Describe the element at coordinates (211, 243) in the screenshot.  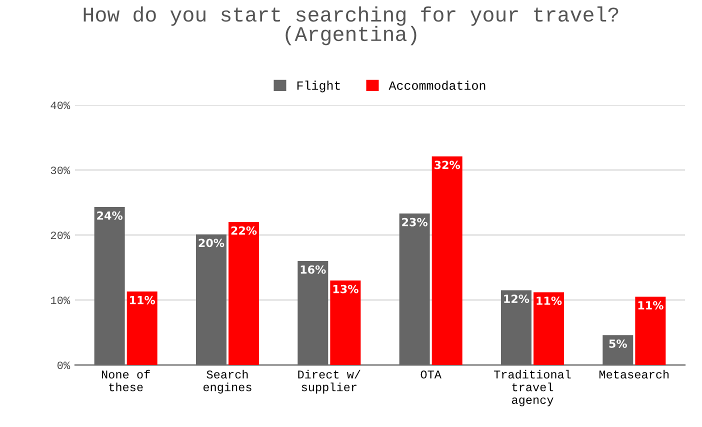
I see `data-label: 20%` at that location.